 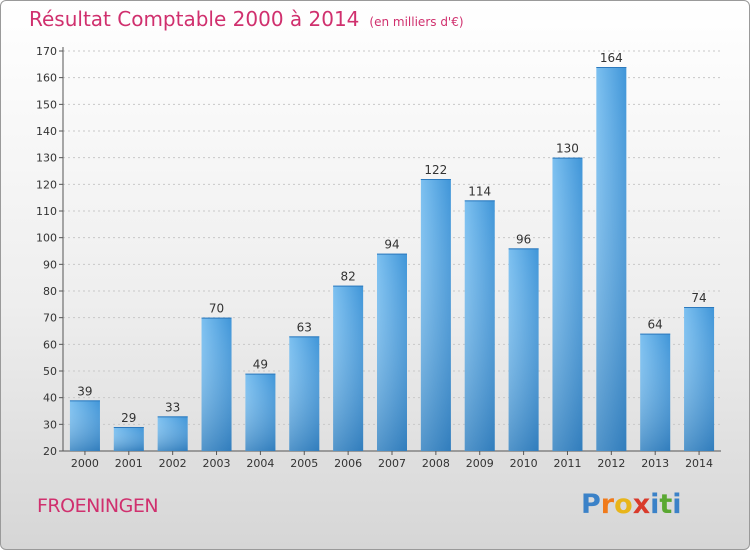 I want to click on x-tick-label-2004: 2004, so click(x=260, y=463).